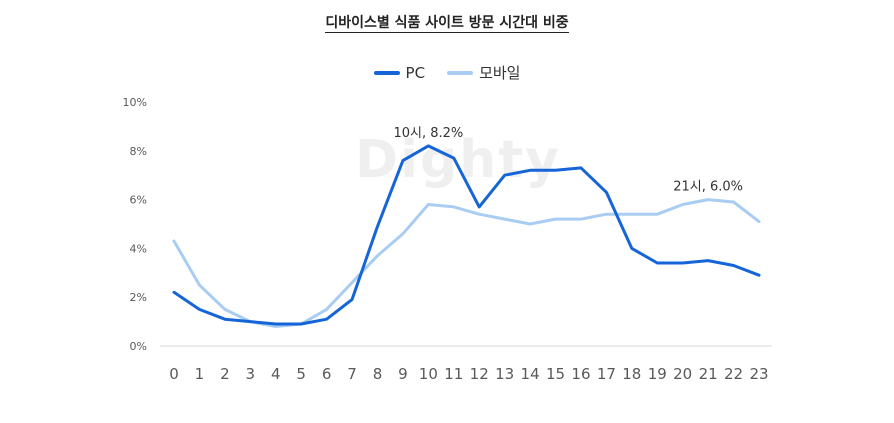  Describe the element at coordinates (415, 72) in the screenshot. I see `legend-label-pc: PC` at that location.